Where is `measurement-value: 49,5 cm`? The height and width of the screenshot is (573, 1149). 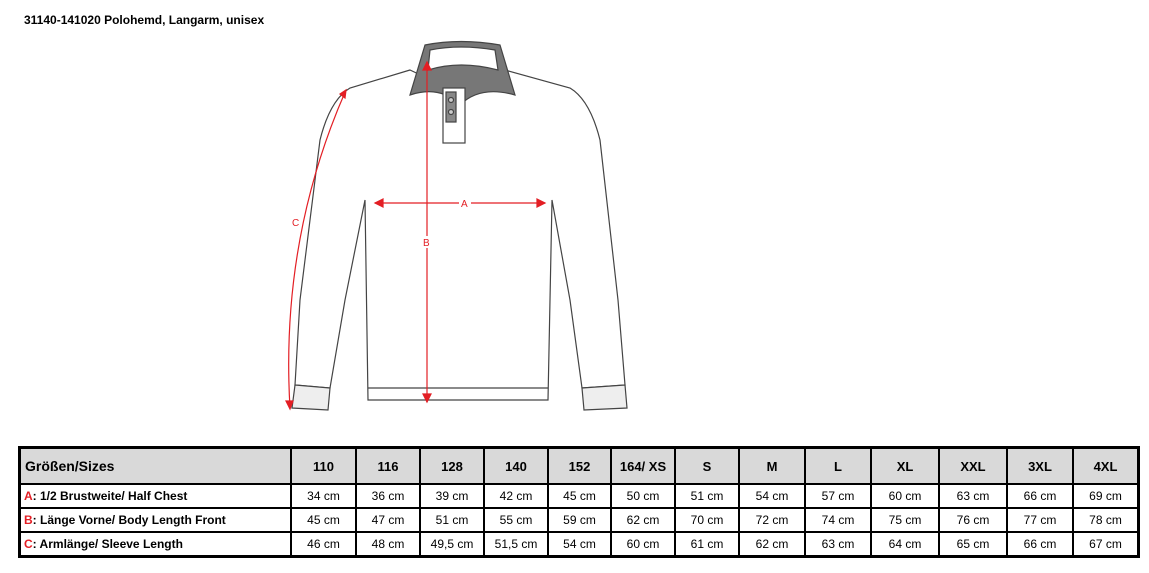
measurement-value: 49,5 cm is located at coordinates (452, 544).